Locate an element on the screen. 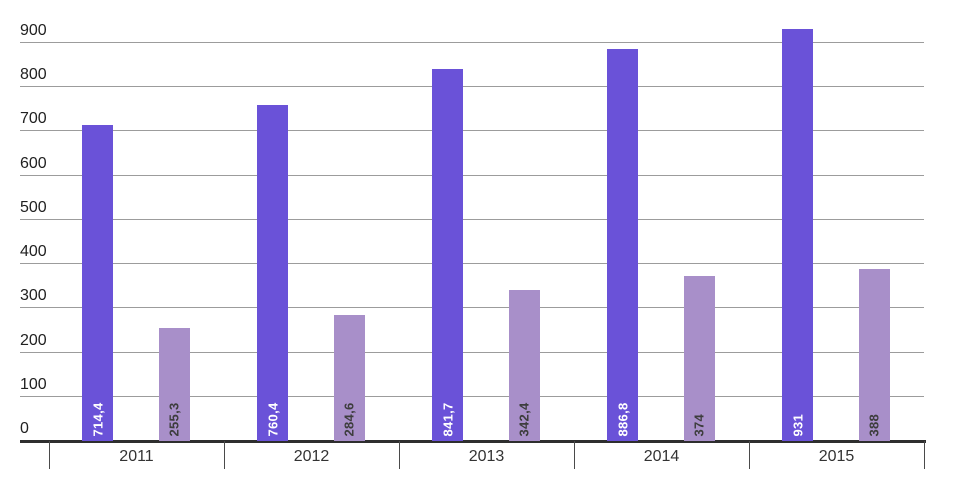  y-axis-label: 800 is located at coordinates (33, 75).